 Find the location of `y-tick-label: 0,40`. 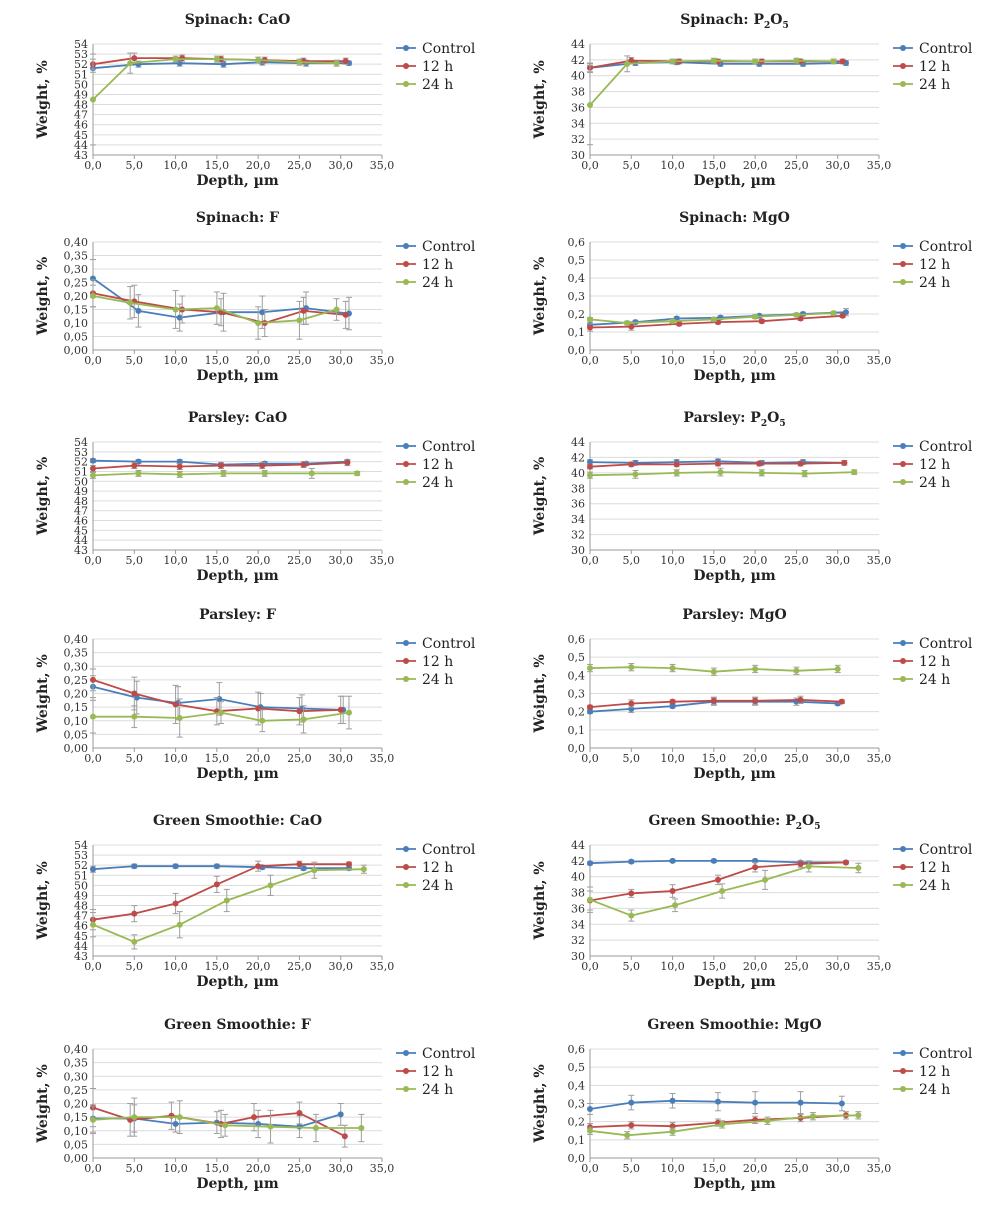

y-tick-label: 0,40 is located at coordinates (76, 639).